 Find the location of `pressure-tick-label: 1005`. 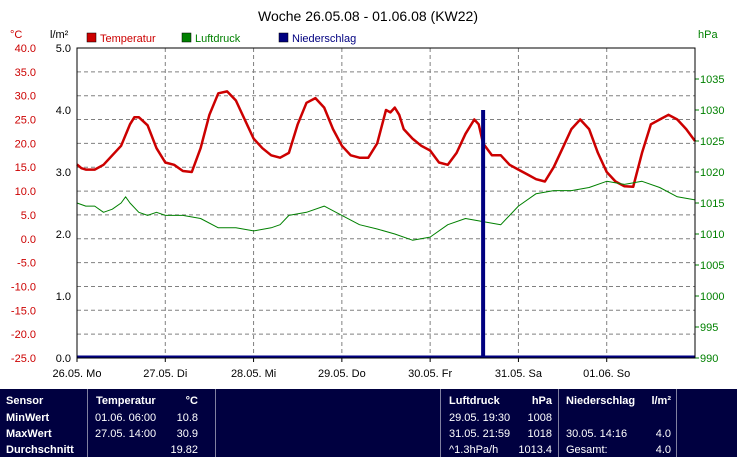

pressure-tick-label: 1005 is located at coordinates (712, 266).